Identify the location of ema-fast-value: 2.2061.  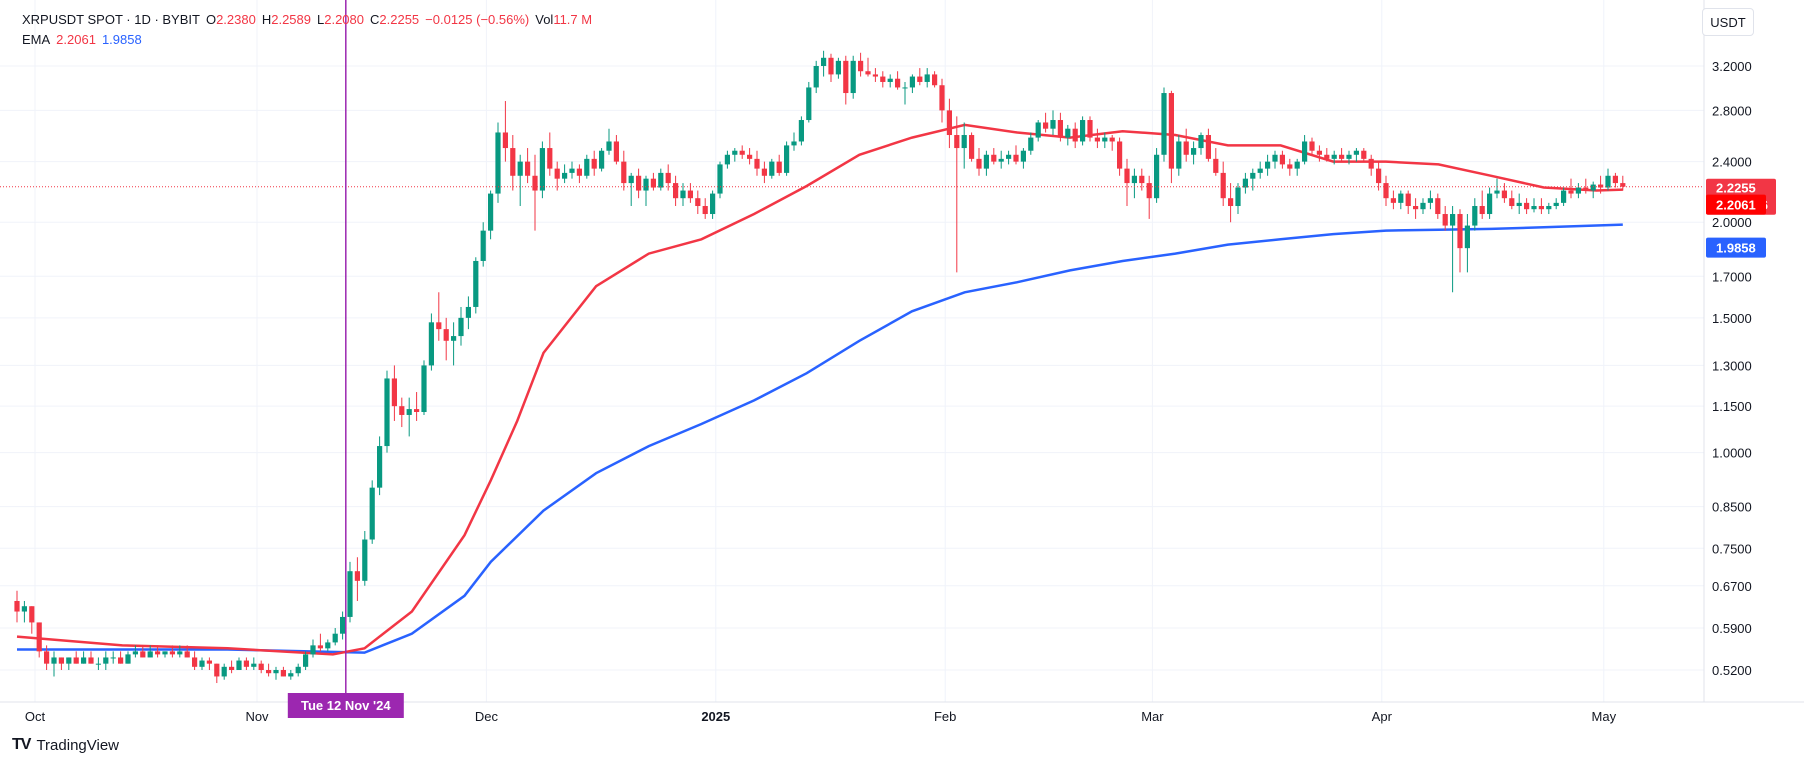
(76, 39).